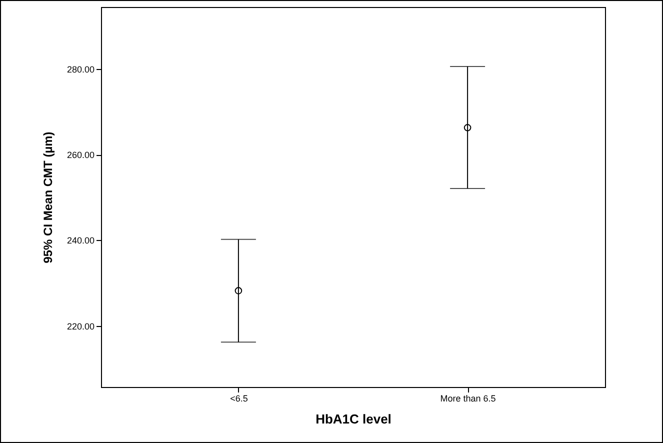 The width and height of the screenshot is (663, 443). I want to click on x-axis-title: HbA1C level, so click(354, 419).